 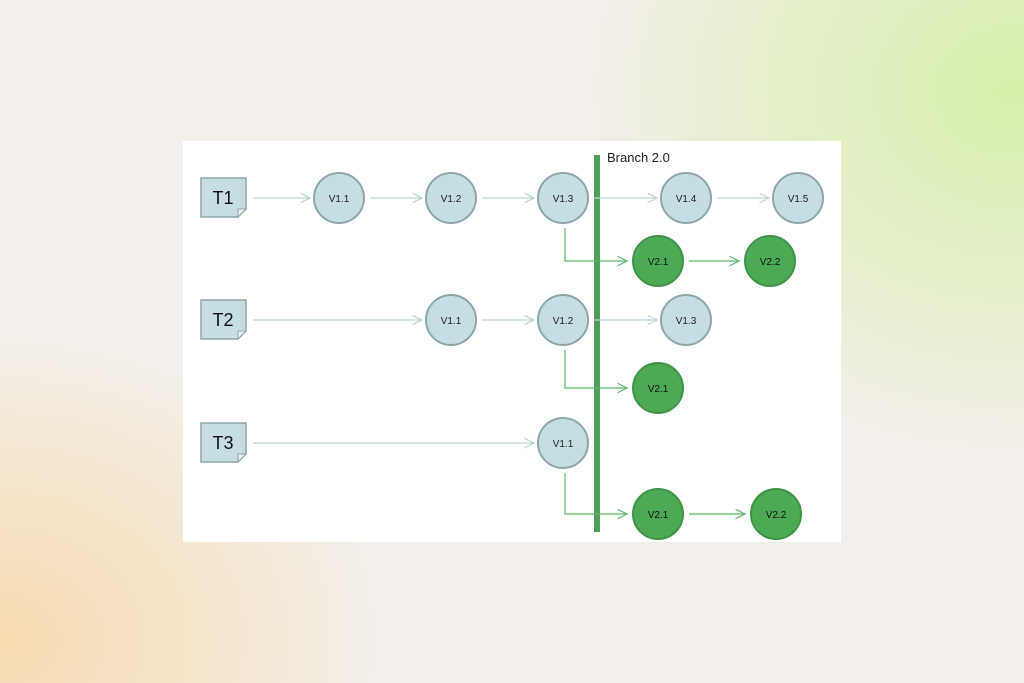 I want to click on trunk-version-label: V1.4, so click(x=686, y=199).